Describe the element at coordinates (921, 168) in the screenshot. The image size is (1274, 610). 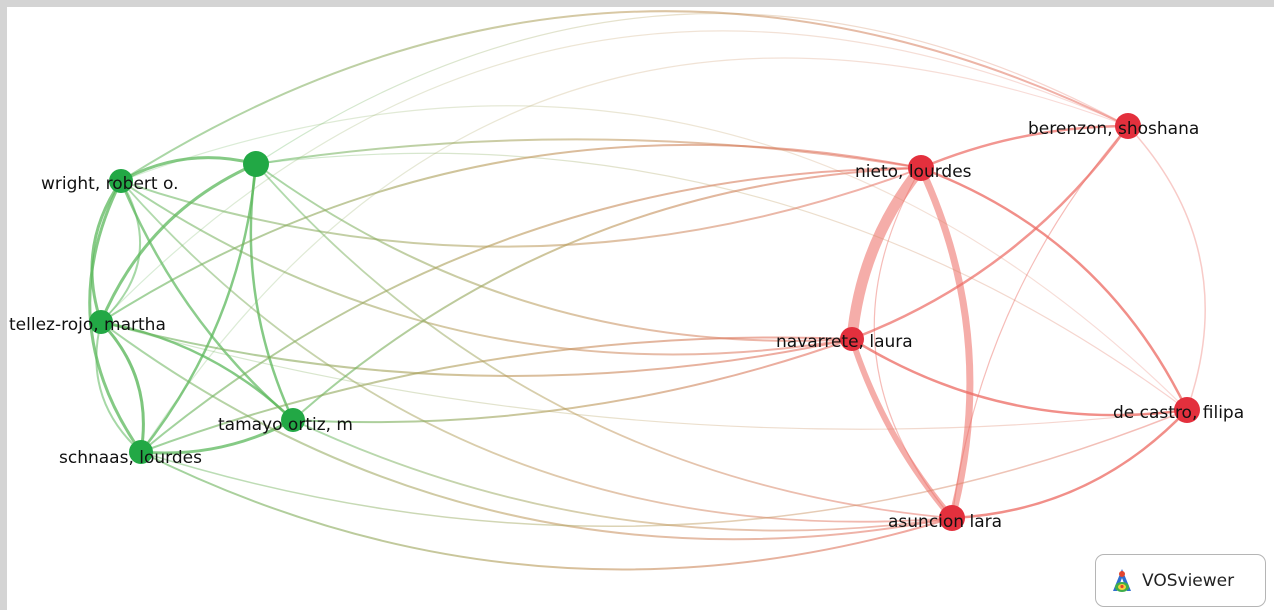
I see `node-nieto` at that location.